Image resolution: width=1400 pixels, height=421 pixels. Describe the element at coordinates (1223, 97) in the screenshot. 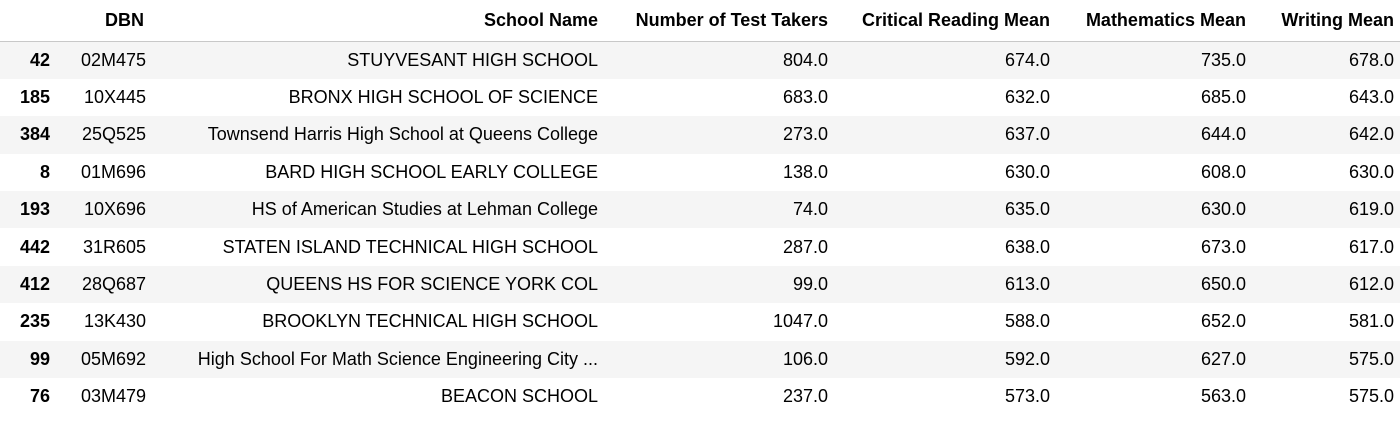

I see `cell-math-mean: 685.0` at that location.